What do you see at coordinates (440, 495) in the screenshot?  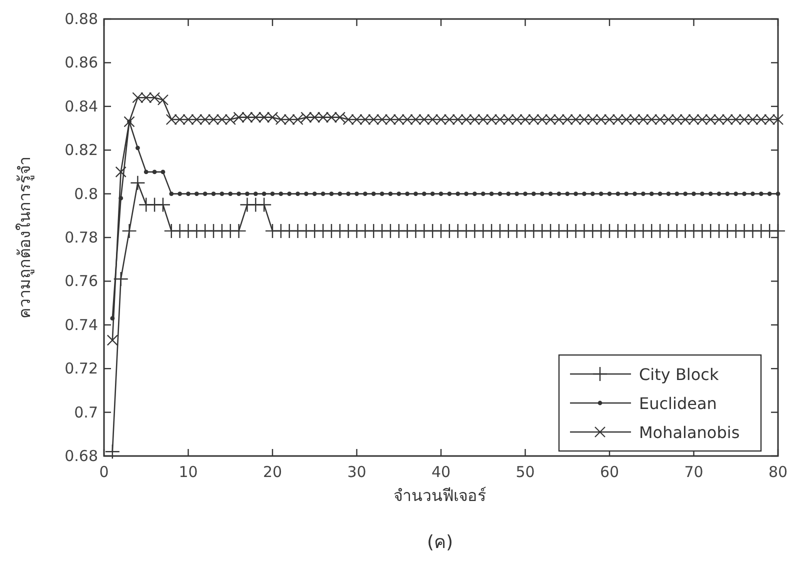 I see `x-axis-title: จำนวนฟีเจอร์` at bounding box center [440, 495].